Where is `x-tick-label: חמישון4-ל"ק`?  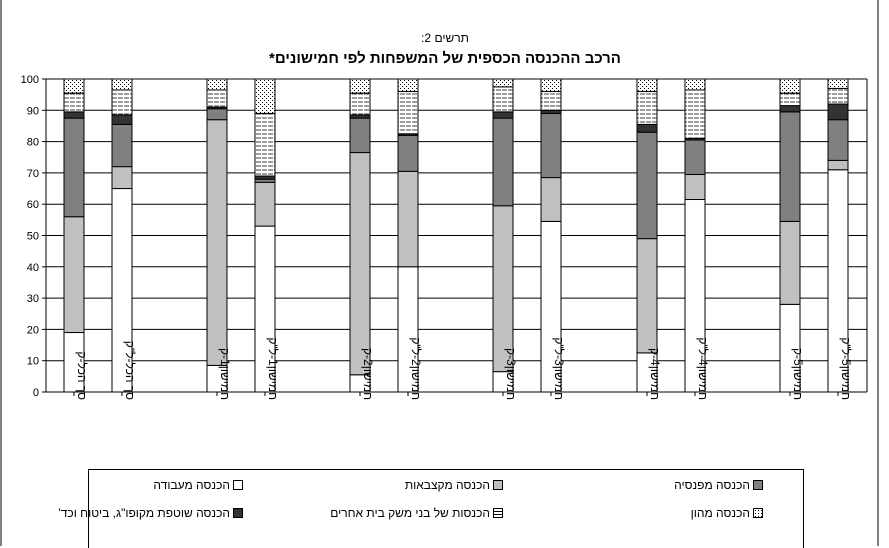
x-tick-label: חמישון4-ל"ק is located at coordinates (703, 368).